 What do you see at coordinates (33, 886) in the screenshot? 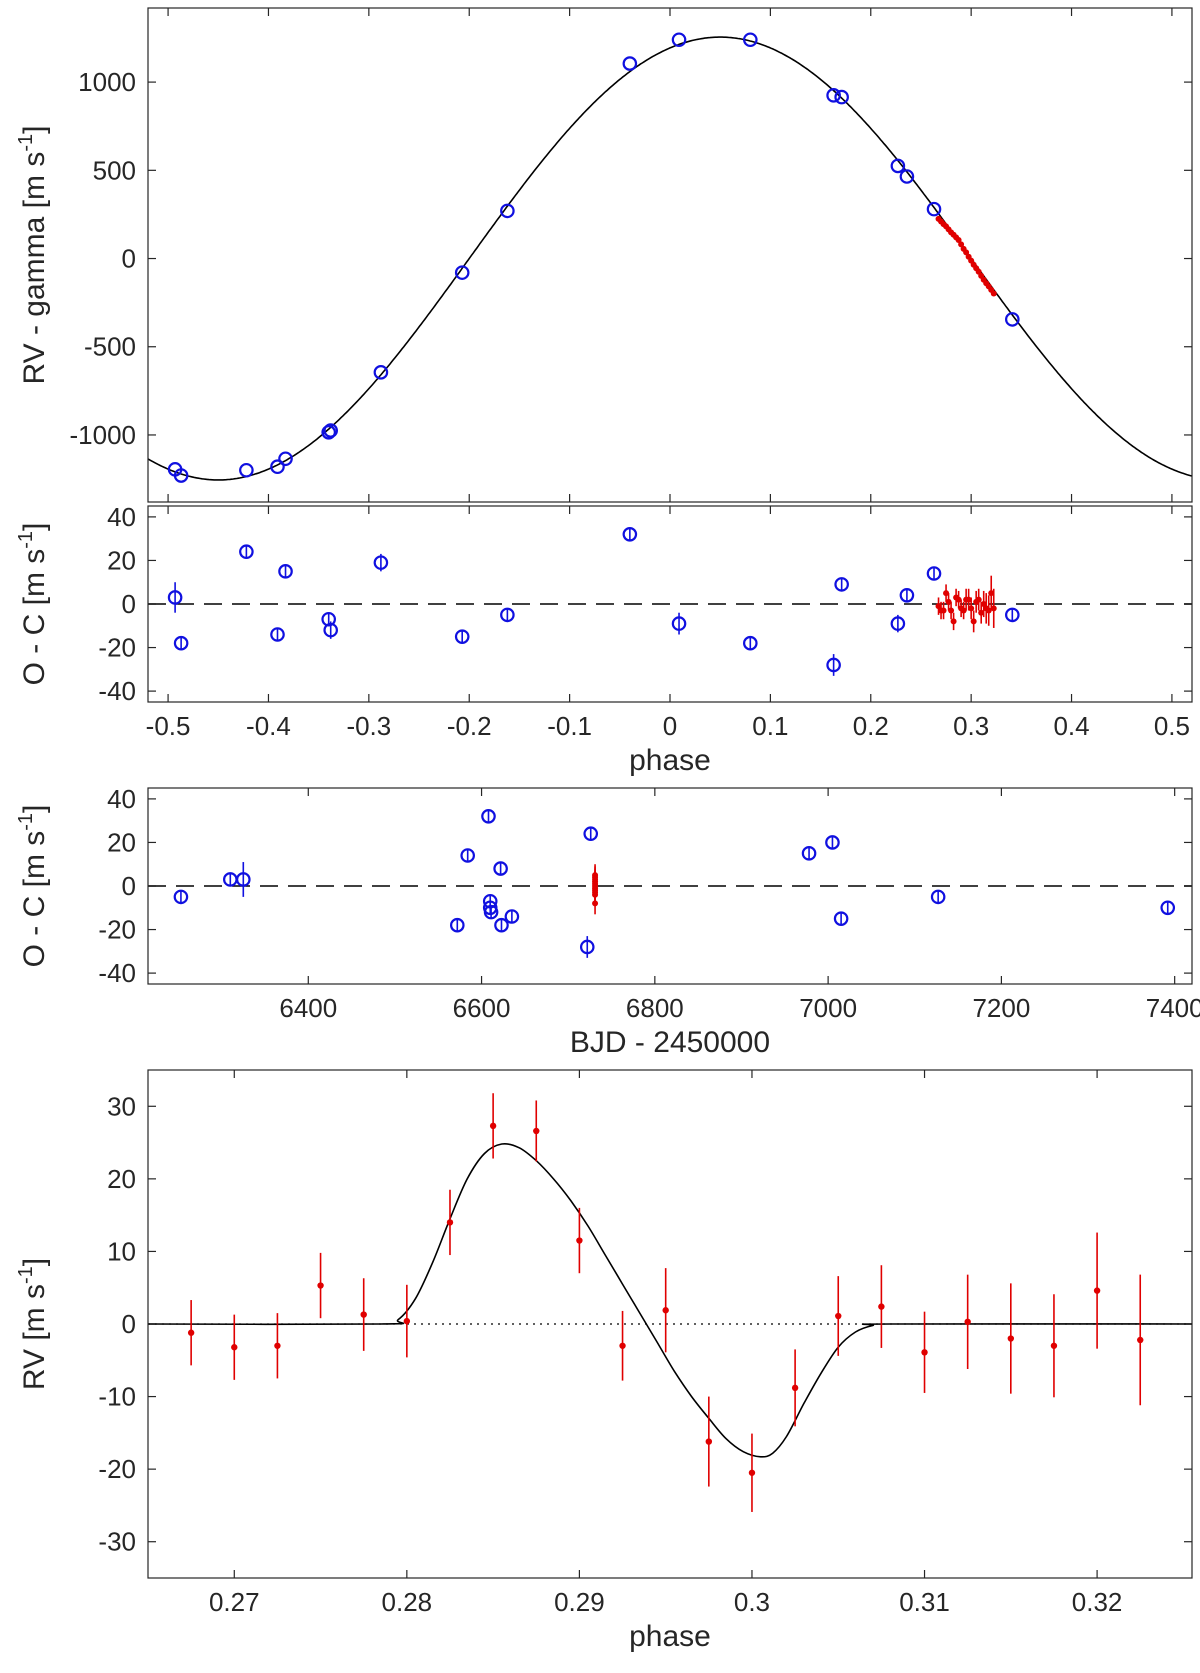
I see `oc-time-ylabel: O - C [m s-1]` at bounding box center [33, 886].